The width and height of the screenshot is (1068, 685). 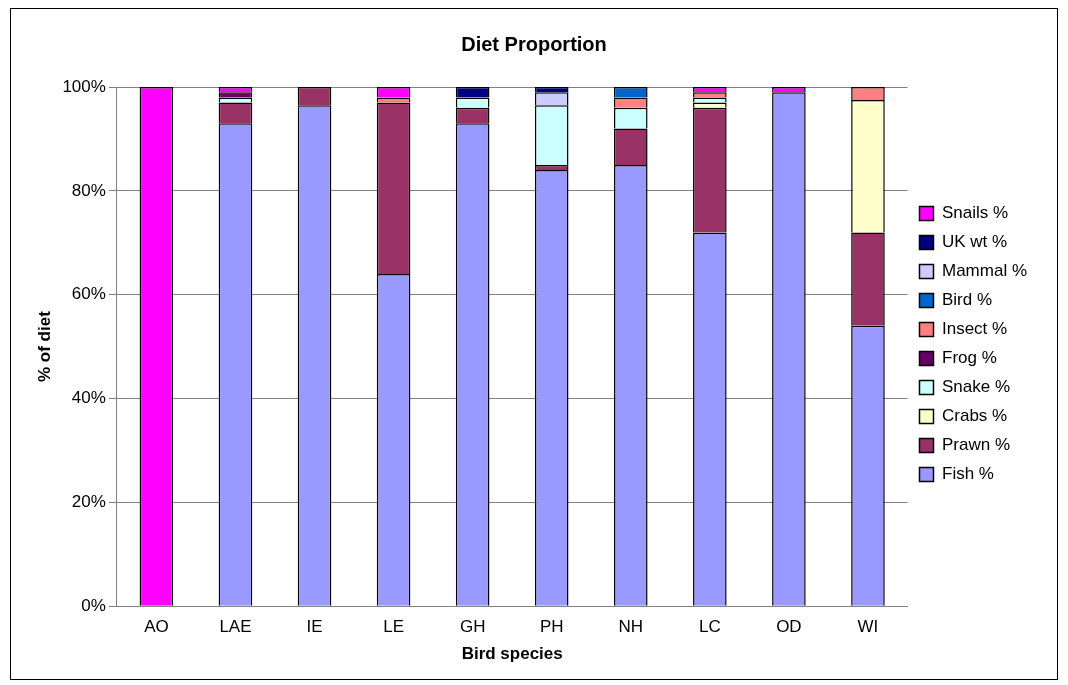 What do you see at coordinates (156, 627) in the screenshot?
I see `x-tick-label: AO` at bounding box center [156, 627].